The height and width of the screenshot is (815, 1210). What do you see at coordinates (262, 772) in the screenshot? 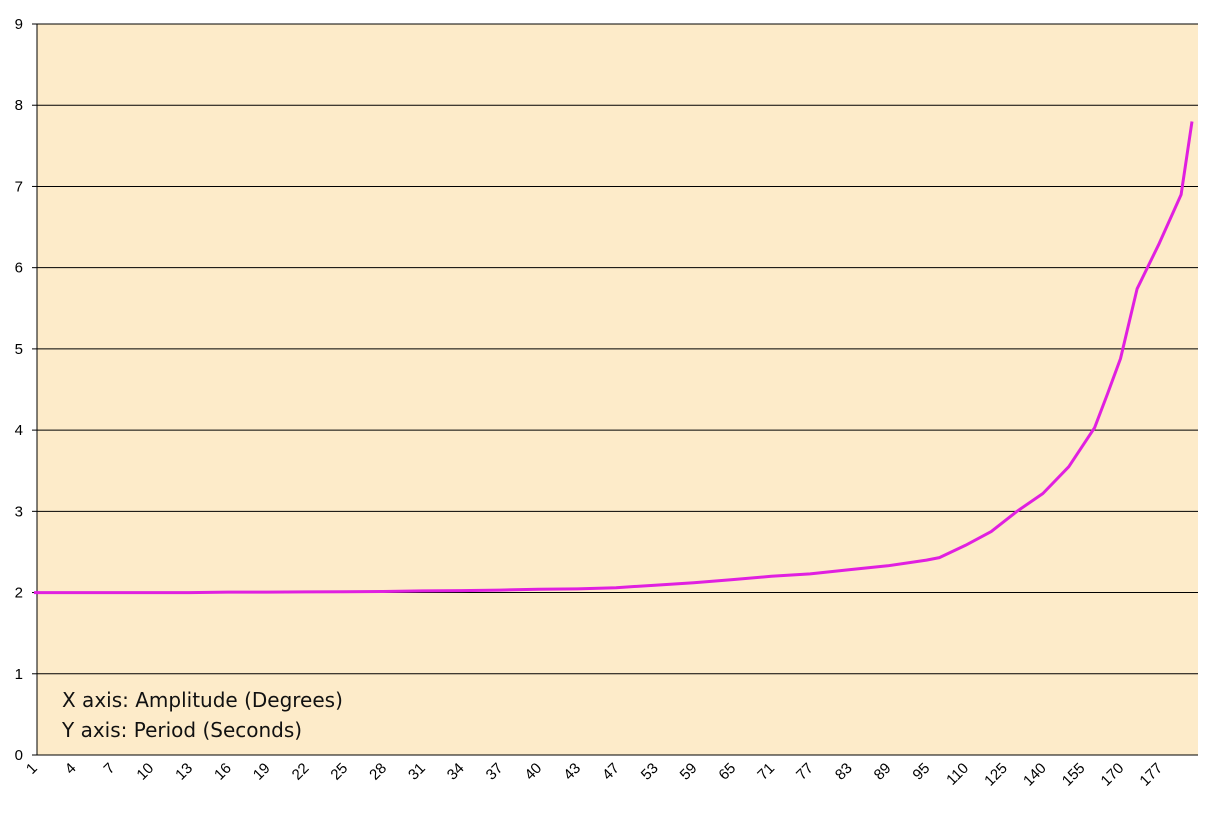
I see `x-tick-label: 19` at bounding box center [262, 772].